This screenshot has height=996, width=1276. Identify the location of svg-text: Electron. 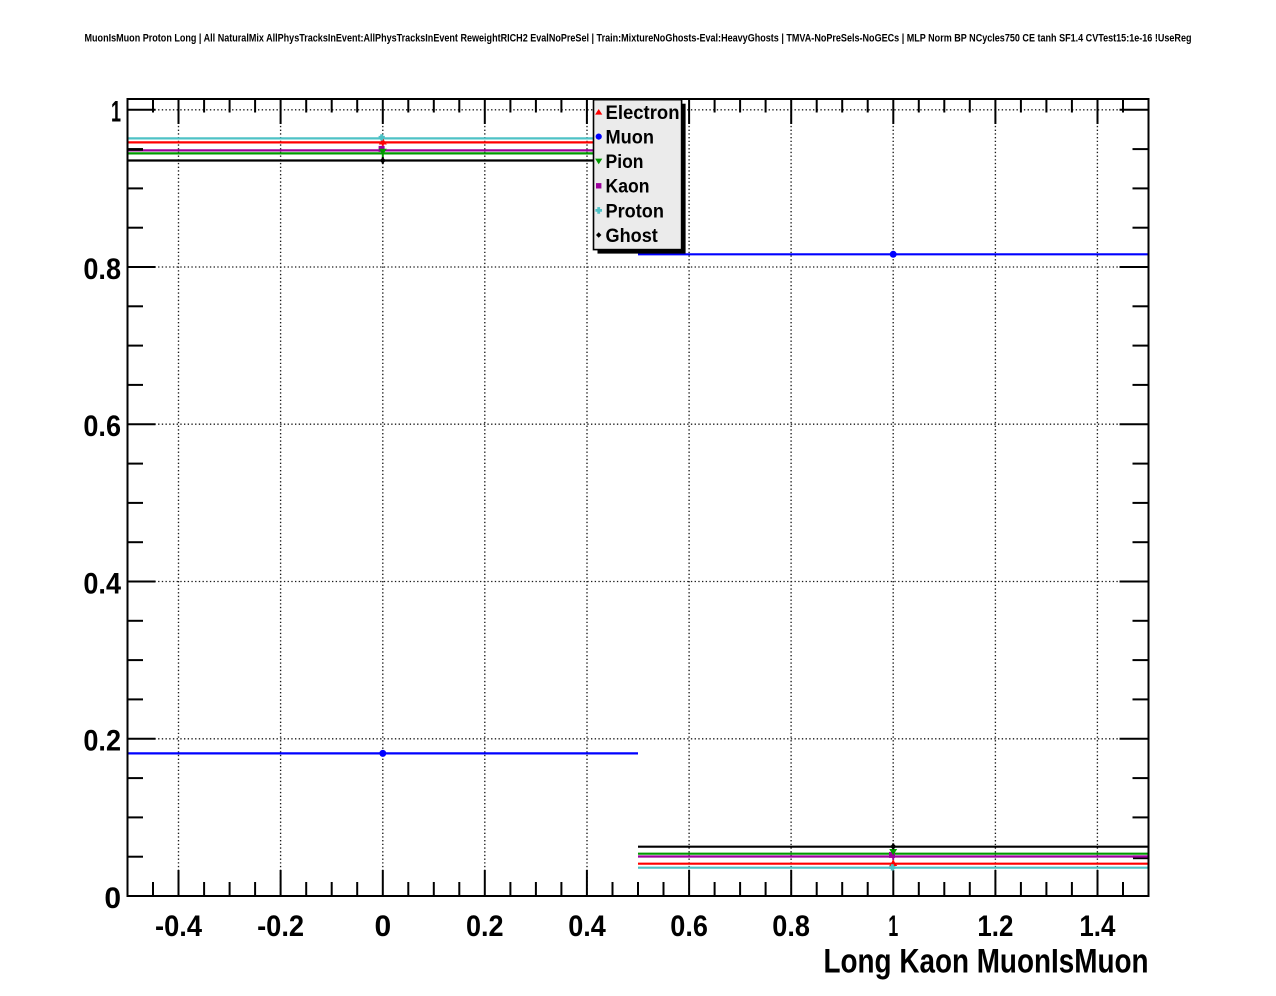
(643, 113).